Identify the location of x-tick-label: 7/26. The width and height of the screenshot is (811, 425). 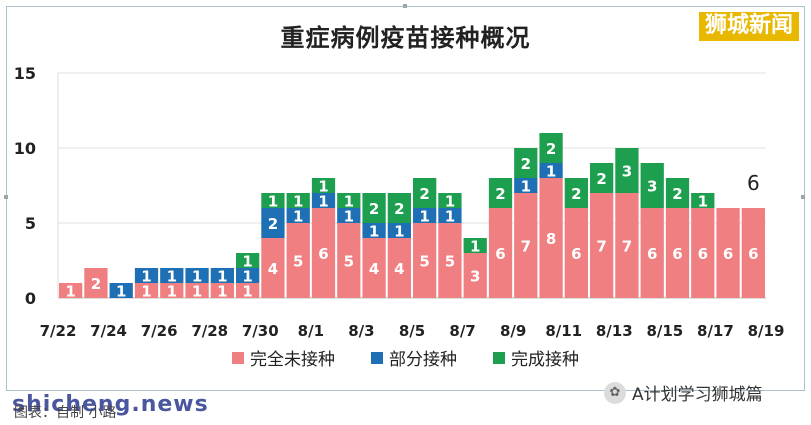
(159, 331).